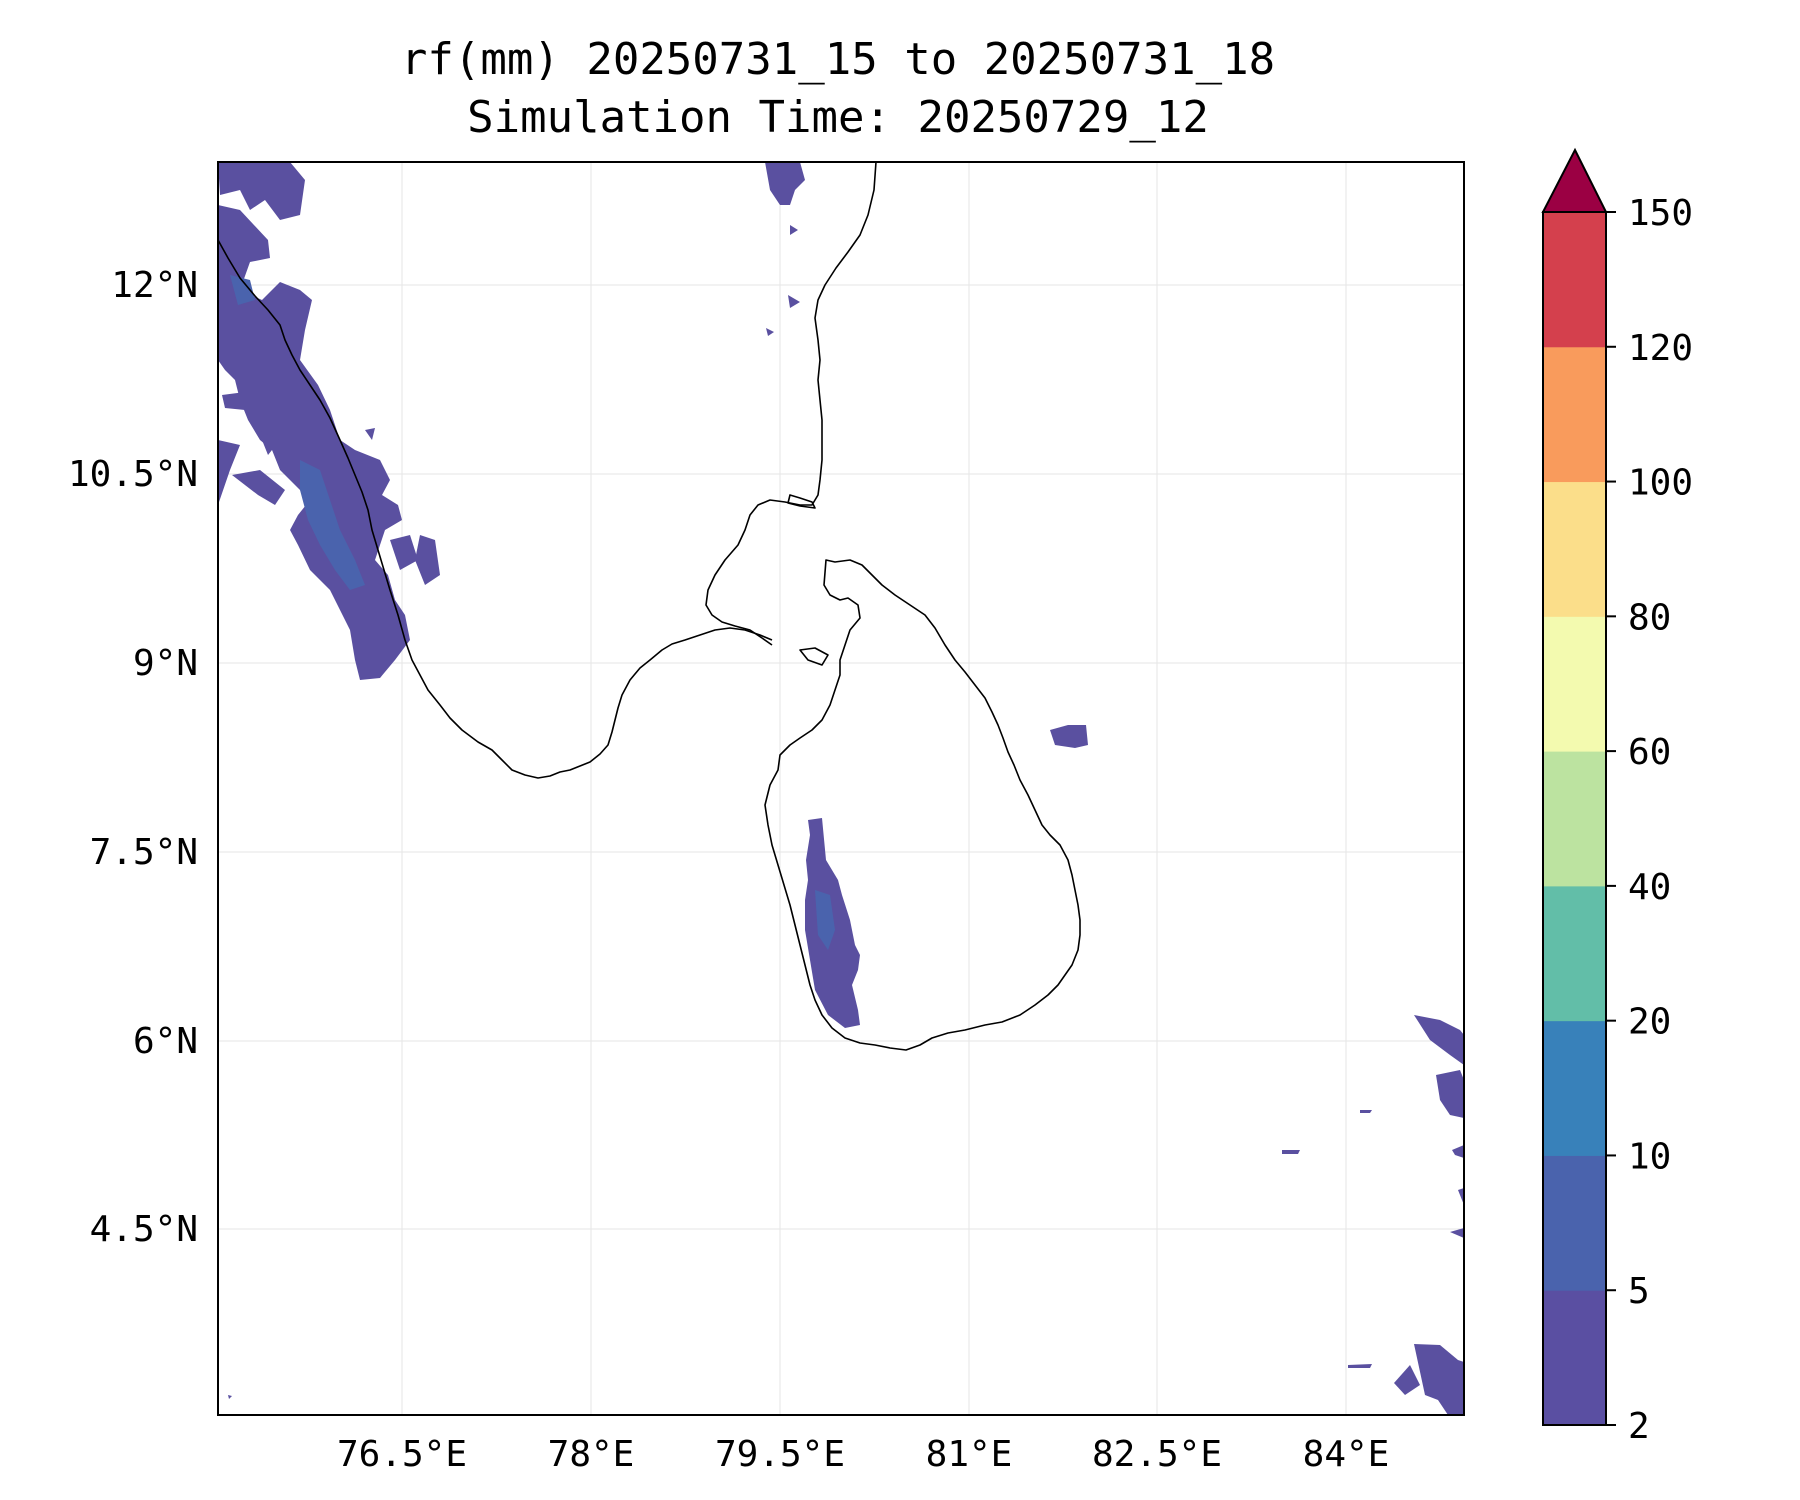 The image size is (1800, 1500). I want to click on lat-tick-label: 4.5°N, so click(144, 1229).